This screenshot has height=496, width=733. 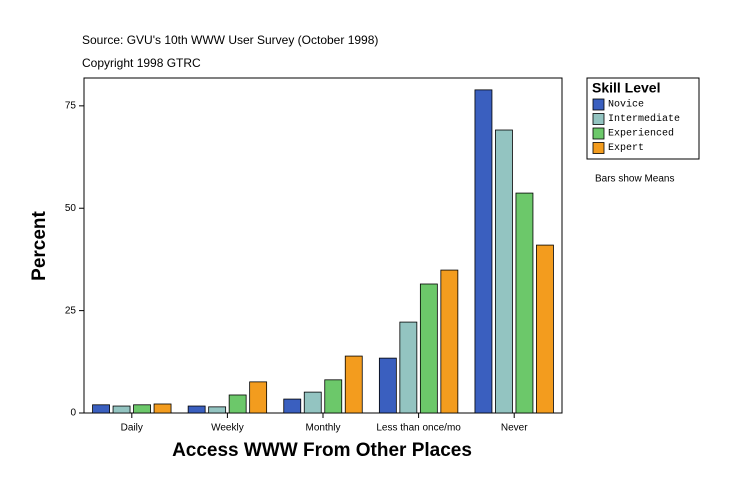 I want to click on legend-label: Expert, so click(x=626, y=148).